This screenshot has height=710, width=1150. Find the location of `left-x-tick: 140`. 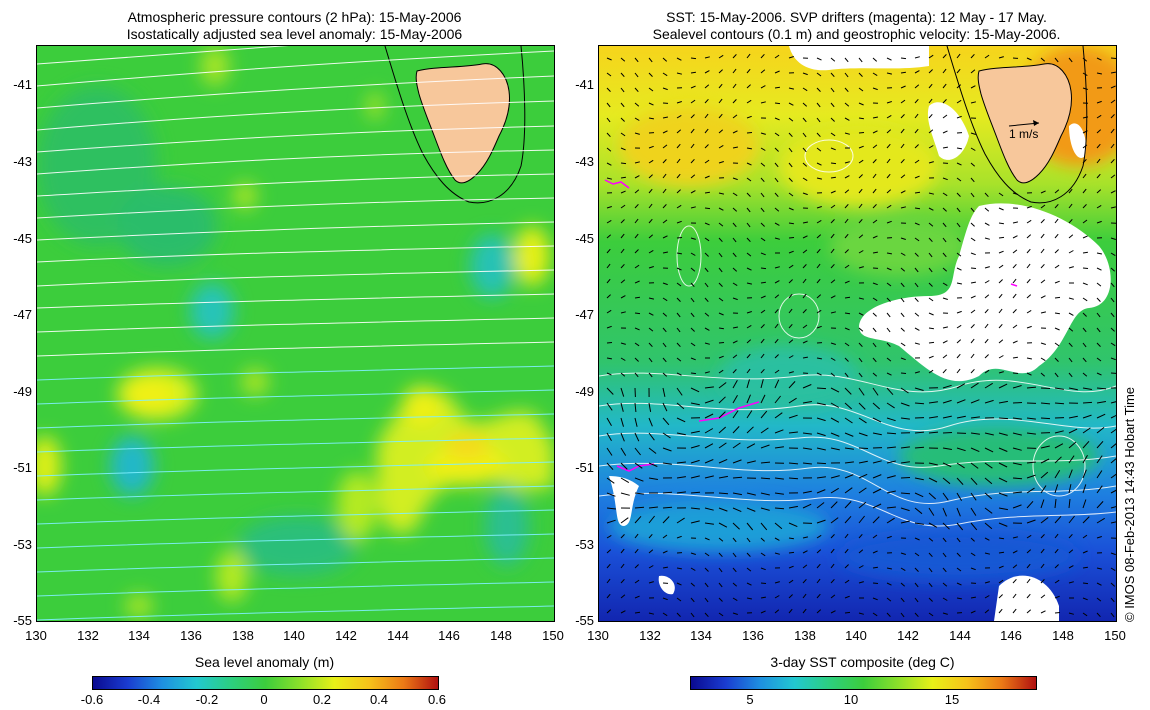

left-x-tick: 140 is located at coordinates (294, 635).